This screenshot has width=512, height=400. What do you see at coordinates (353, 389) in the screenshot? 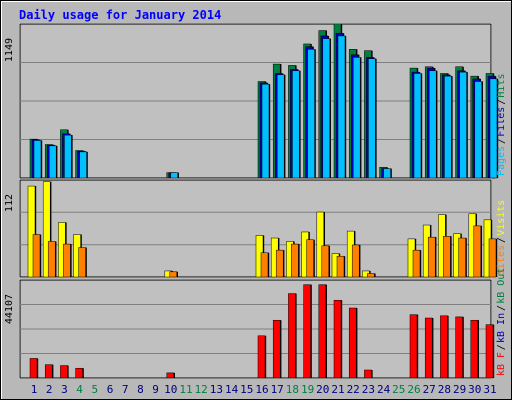
I see `day-label-22: 22` at bounding box center [353, 389].